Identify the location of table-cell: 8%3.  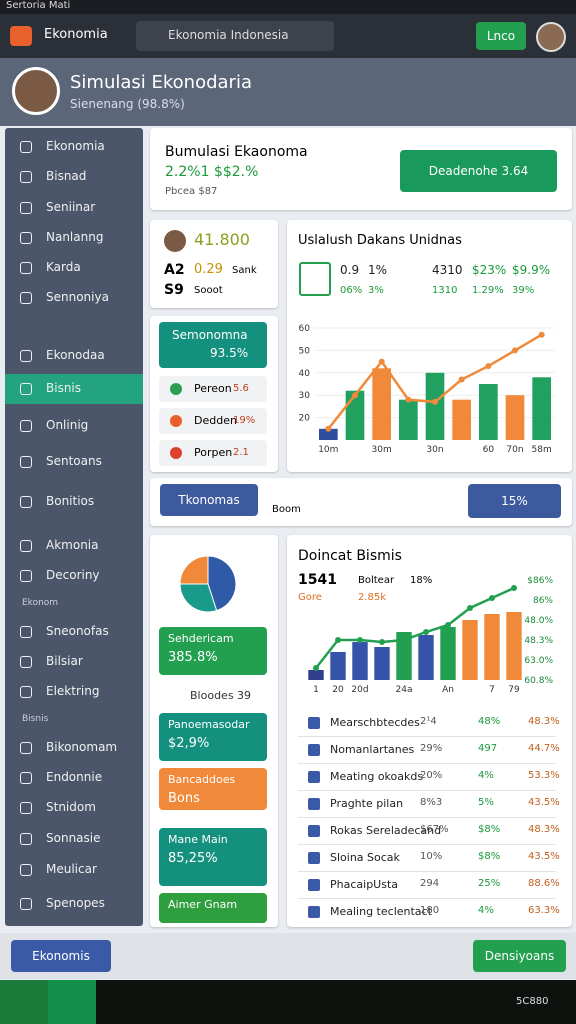
(431, 802).